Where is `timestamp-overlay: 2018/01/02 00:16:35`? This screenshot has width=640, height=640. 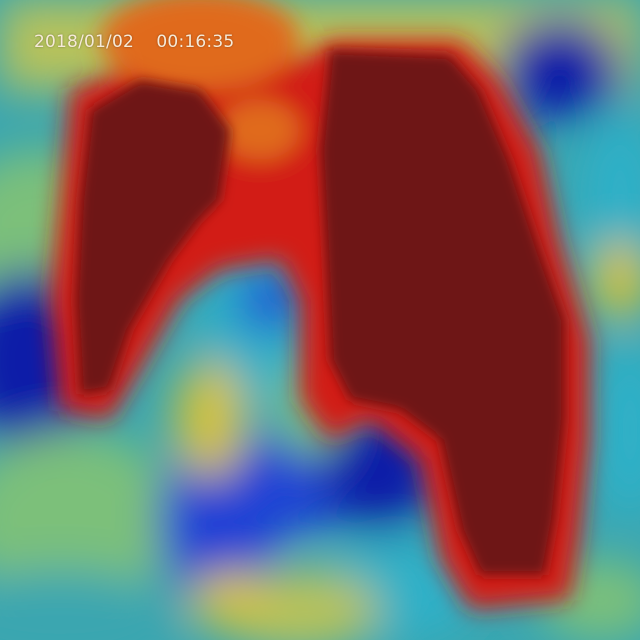 timestamp-overlay: 2018/01/02 00:16:35 is located at coordinates (134, 42).